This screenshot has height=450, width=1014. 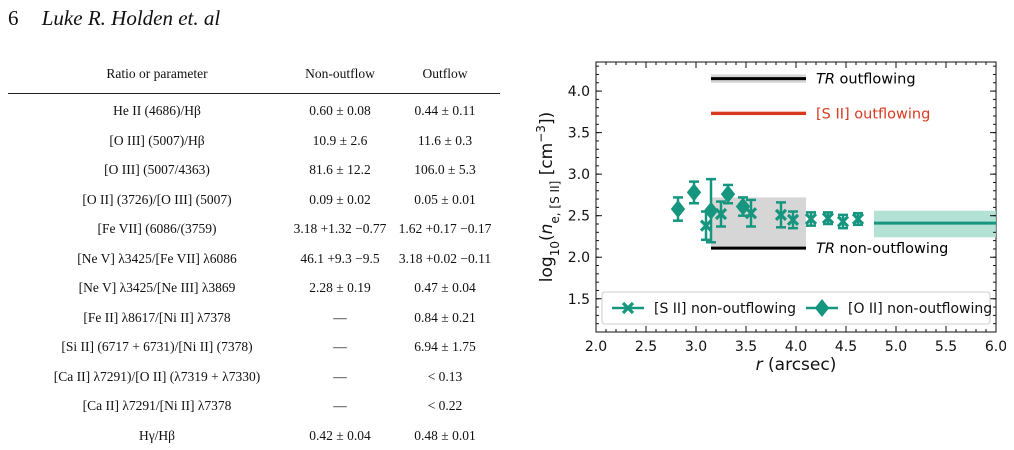 What do you see at coordinates (157, 405) in the screenshot?
I see `cell-parameter: [Ca II] λ7291/[Ni II] λ7378` at bounding box center [157, 405].